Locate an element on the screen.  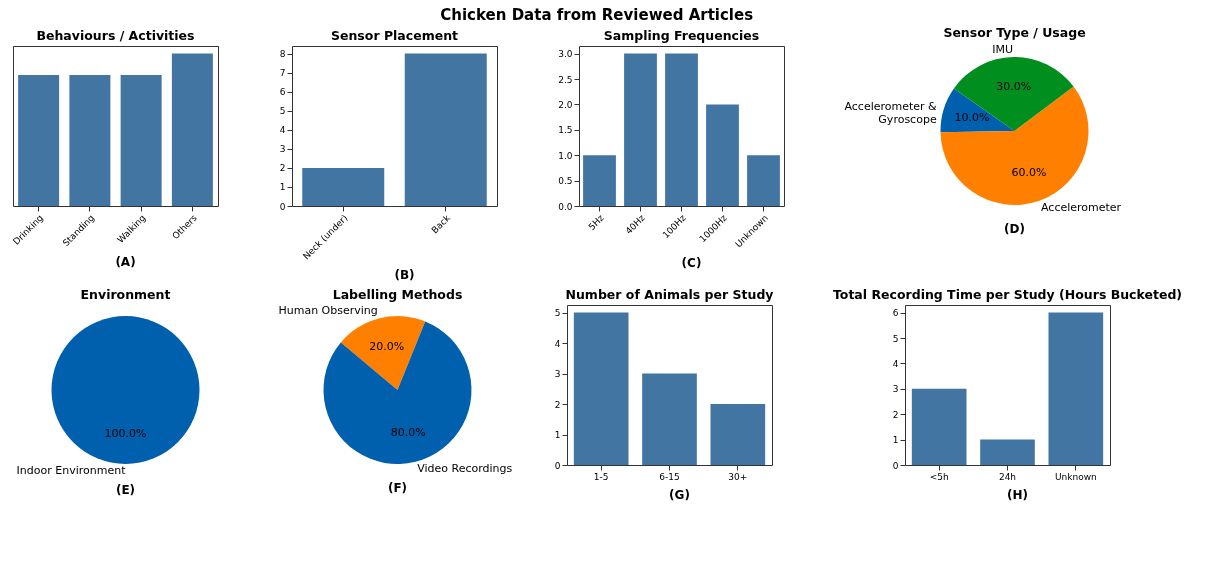
slice-label: Video Recordings is located at coordinates (465, 468).